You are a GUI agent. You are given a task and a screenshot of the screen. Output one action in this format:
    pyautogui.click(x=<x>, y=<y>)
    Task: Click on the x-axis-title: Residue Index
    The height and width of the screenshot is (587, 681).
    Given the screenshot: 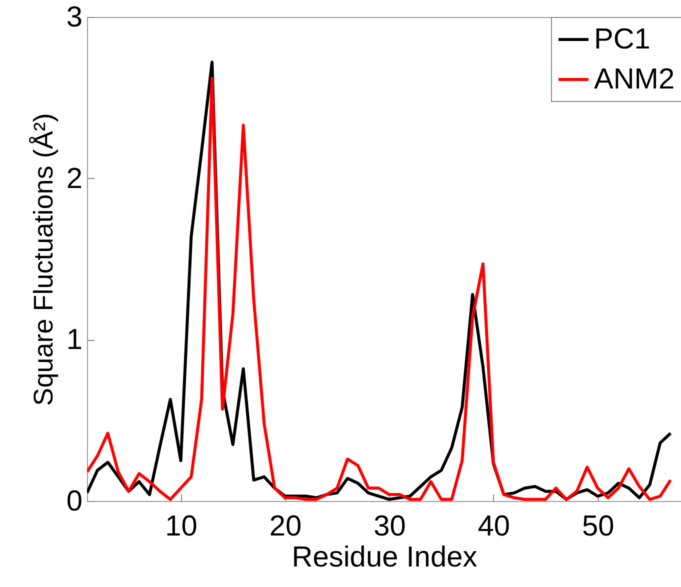 What is the action you would take?
    pyautogui.click(x=385, y=558)
    